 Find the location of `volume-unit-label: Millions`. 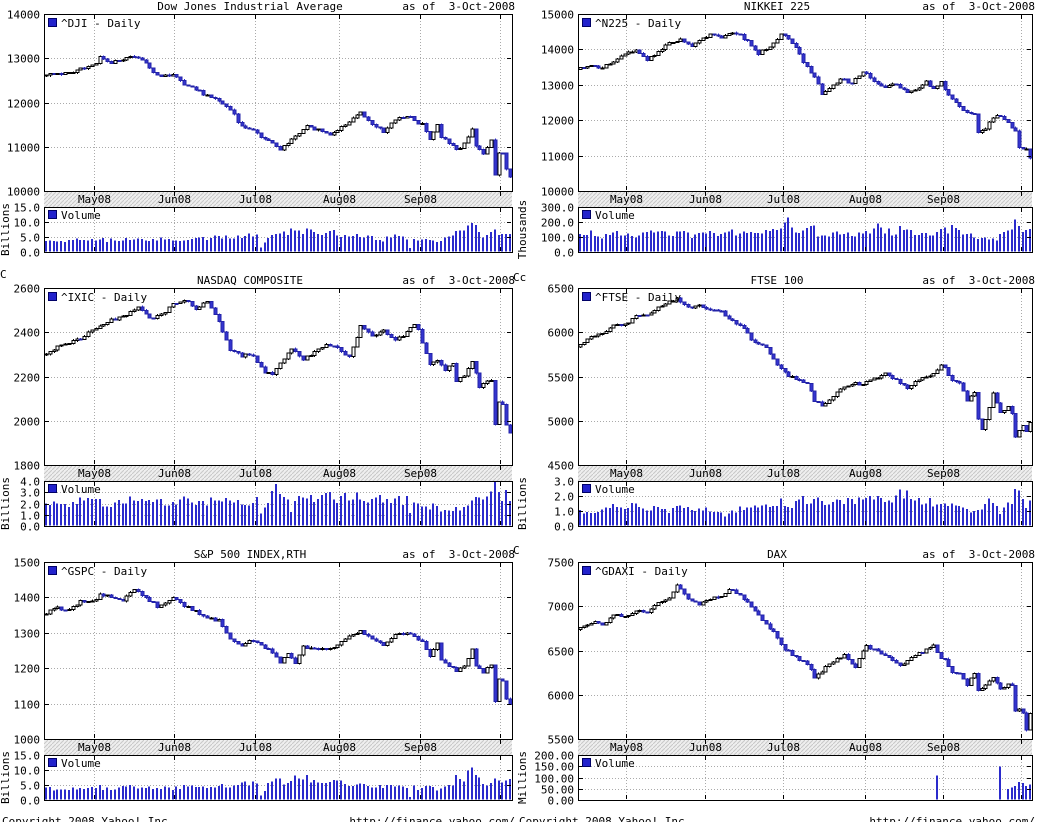

volume-unit-label: Millions is located at coordinates (523, 777).